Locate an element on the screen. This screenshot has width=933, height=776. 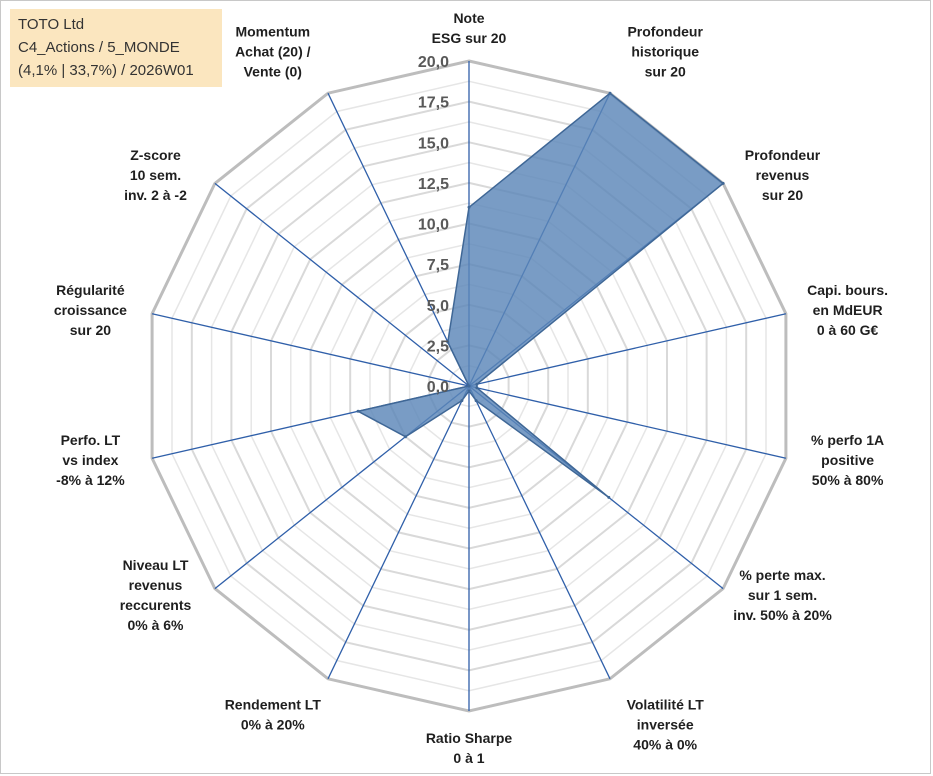
axis-label-line: inv. 50% à 20% is located at coordinates (782, 615).